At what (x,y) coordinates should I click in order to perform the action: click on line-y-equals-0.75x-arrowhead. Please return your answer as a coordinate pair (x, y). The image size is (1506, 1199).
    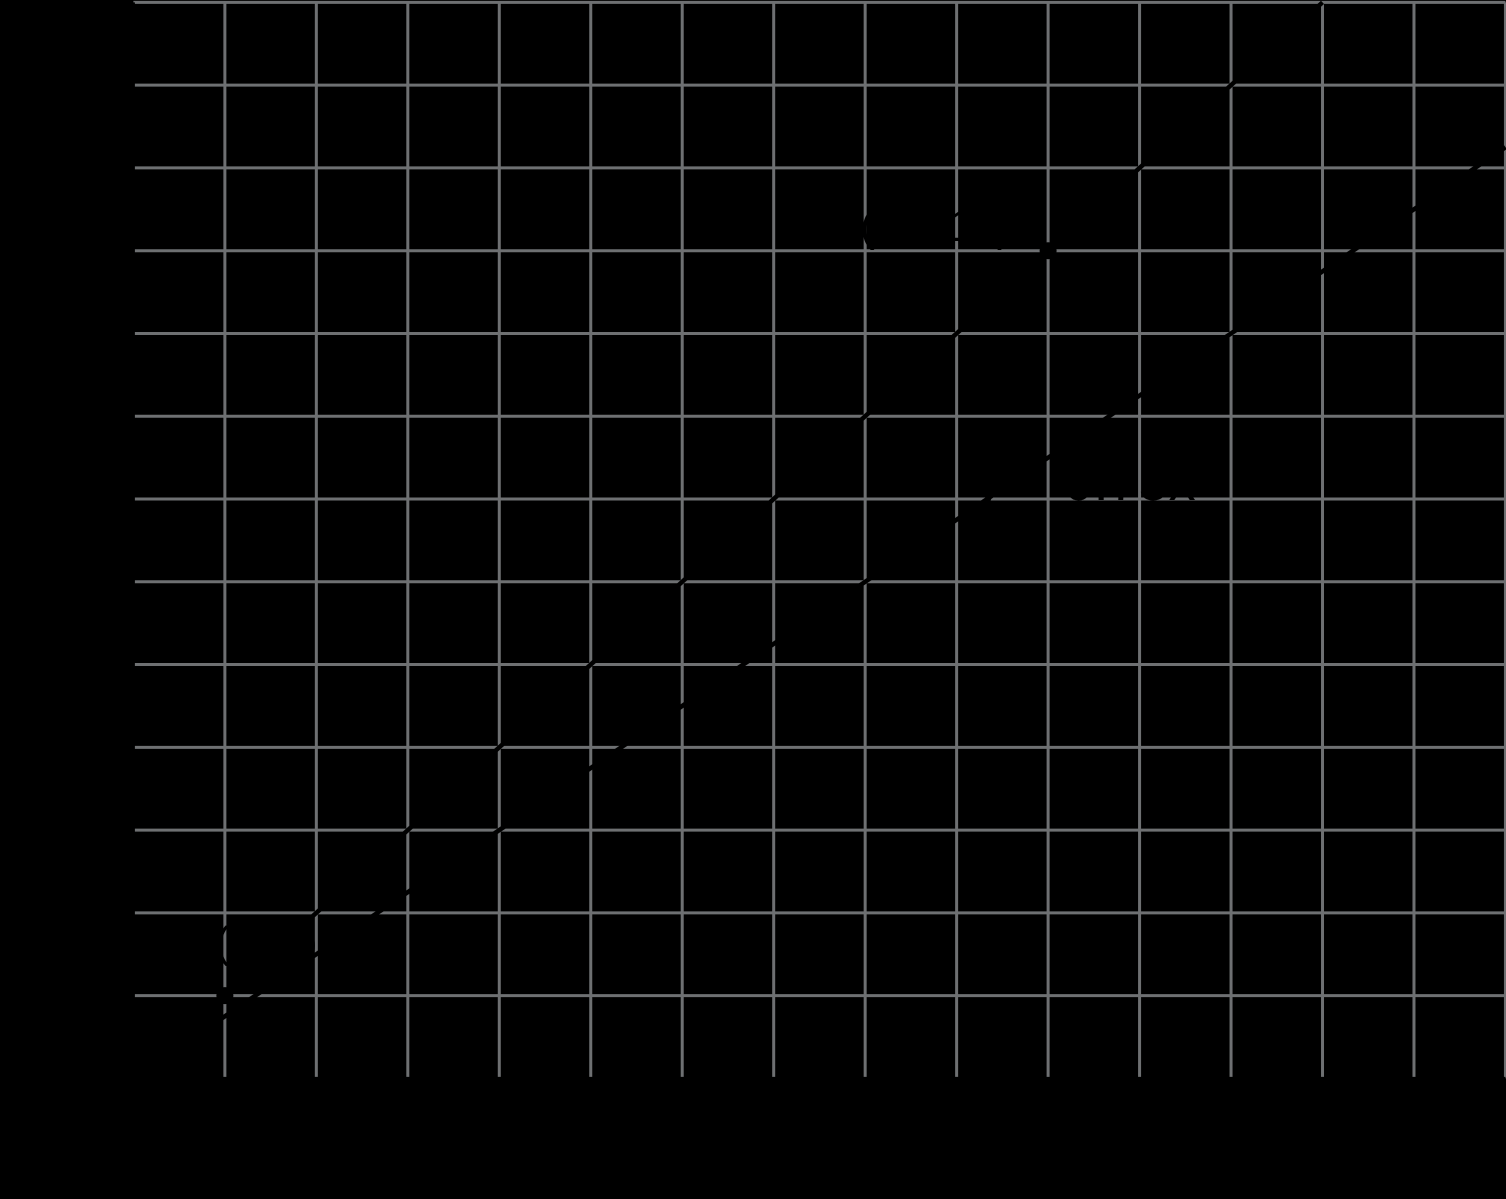
    Looking at the image, I should click on (1497, 154).